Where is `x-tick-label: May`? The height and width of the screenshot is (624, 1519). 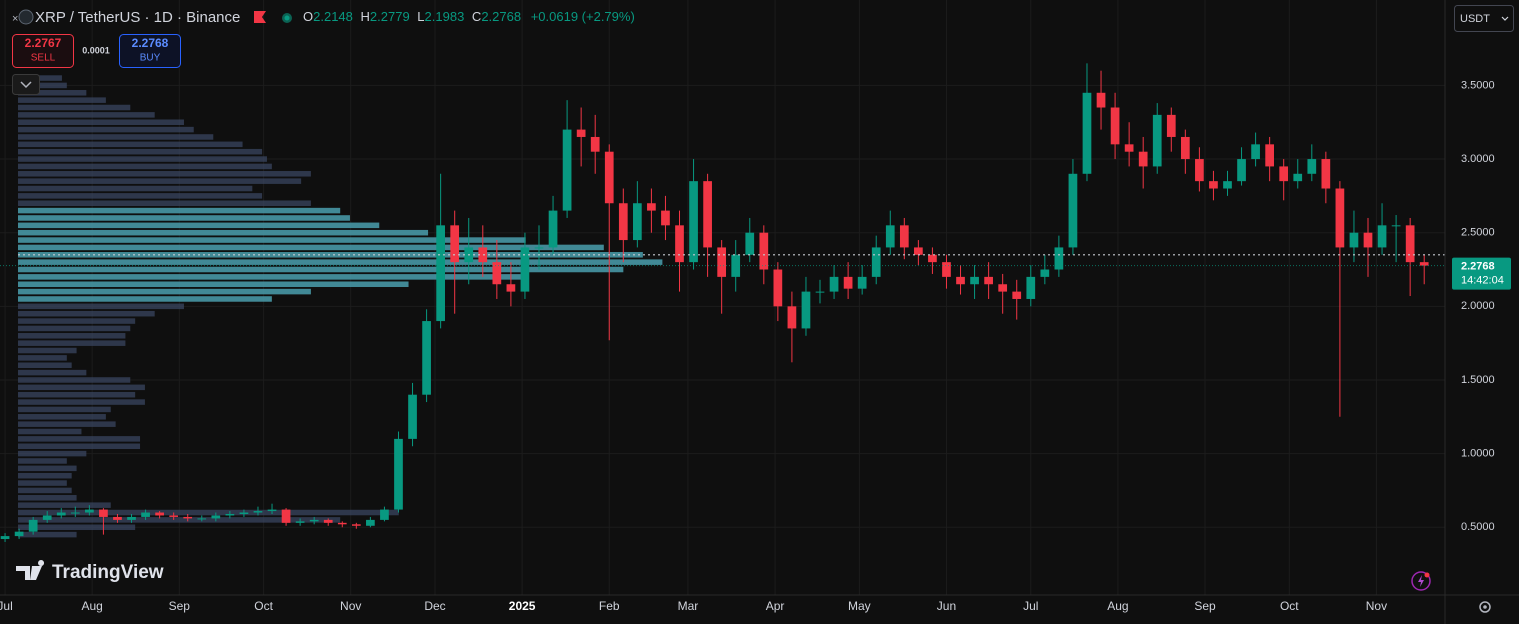
x-tick-label: May is located at coordinates (859, 606).